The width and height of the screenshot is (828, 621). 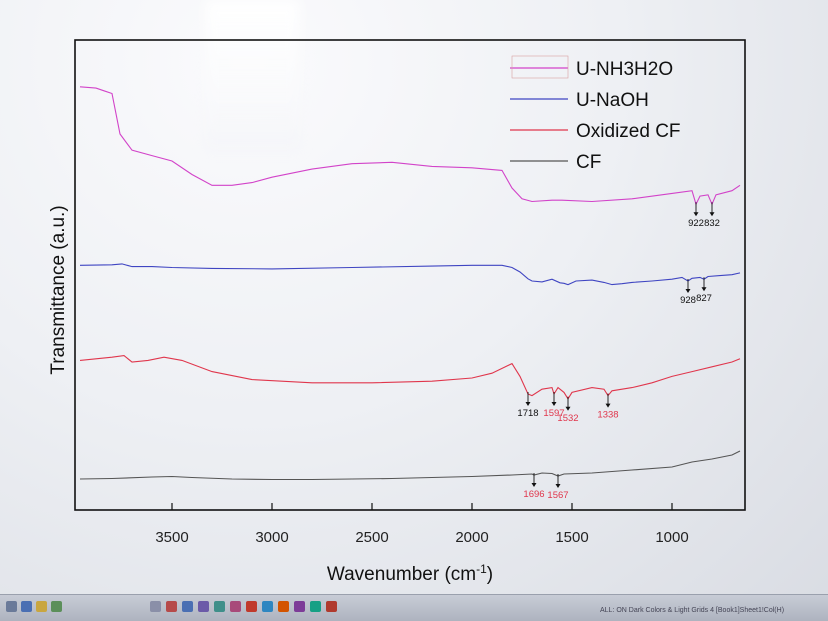 I want to click on x-axis-title-superscript: -1, so click(x=481, y=569).